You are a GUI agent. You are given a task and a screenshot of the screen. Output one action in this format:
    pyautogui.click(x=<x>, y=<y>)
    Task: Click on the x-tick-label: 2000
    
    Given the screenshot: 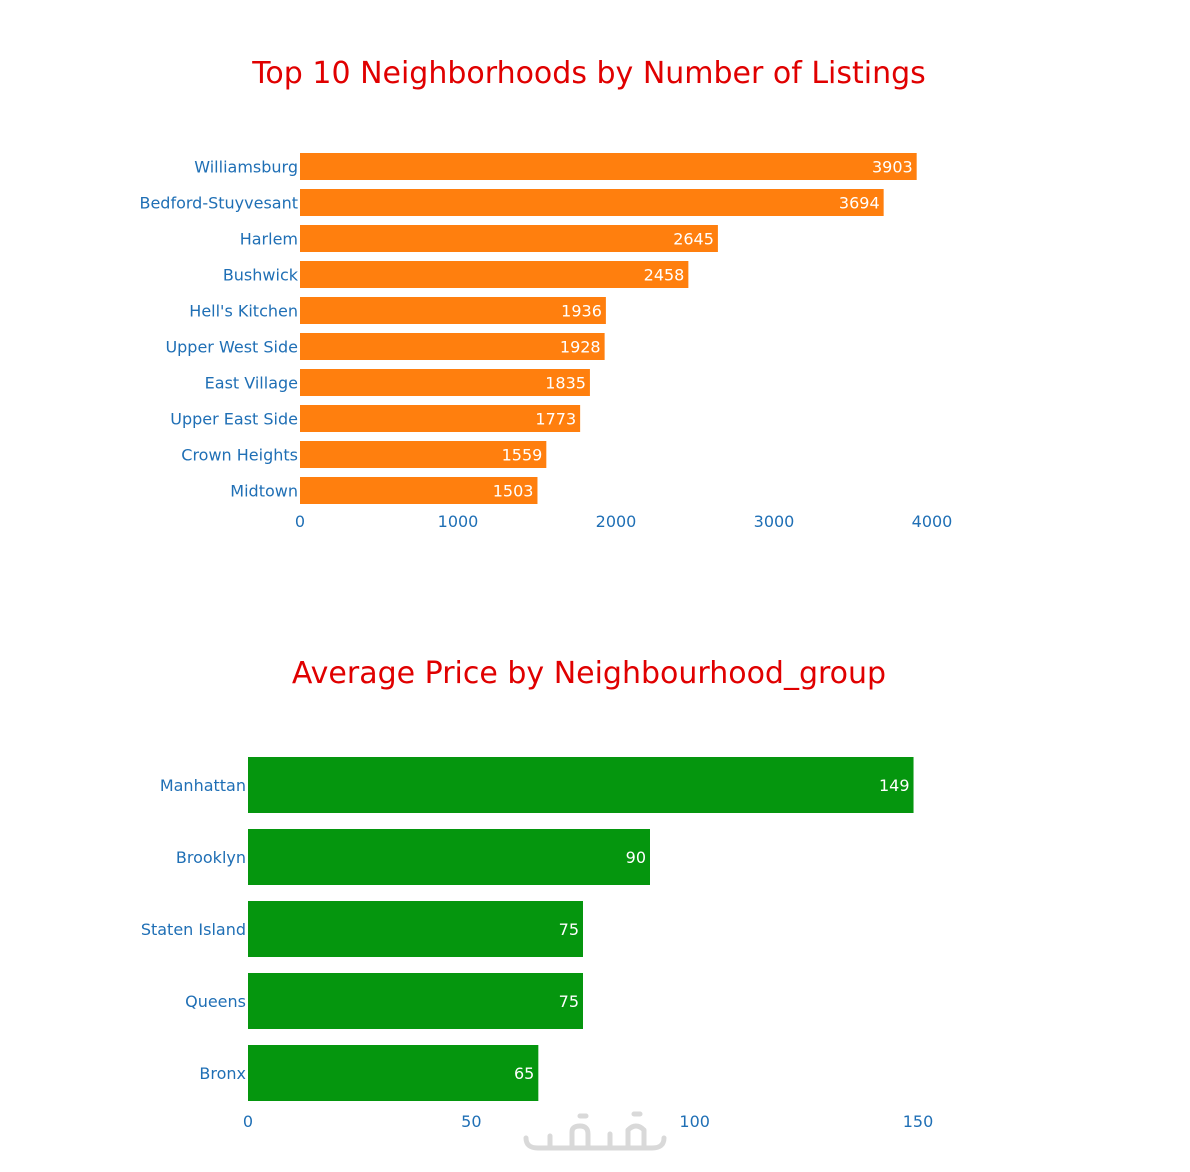 What is the action you would take?
    pyautogui.click(x=616, y=521)
    